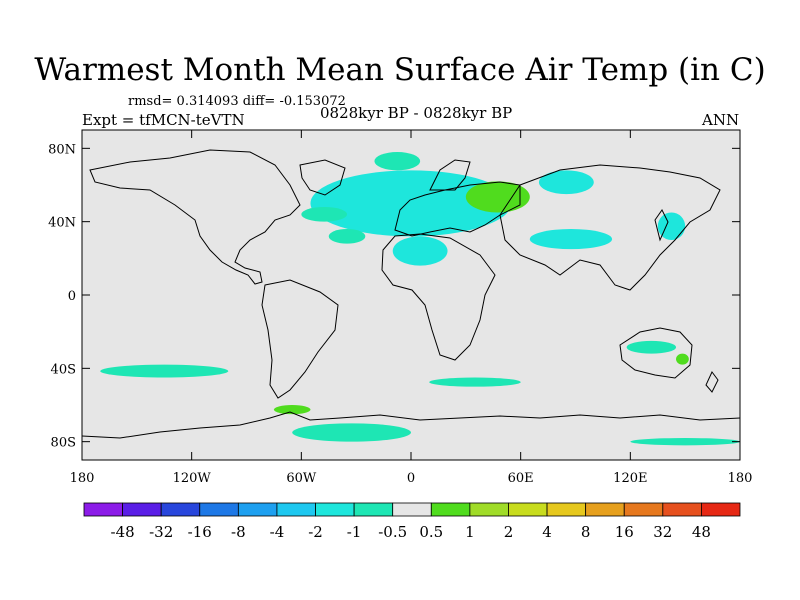 This screenshot has width=800, height=600. What do you see at coordinates (161, 532) in the screenshot?
I see `colorbar-label: -32` at bounding box center [161, 532].